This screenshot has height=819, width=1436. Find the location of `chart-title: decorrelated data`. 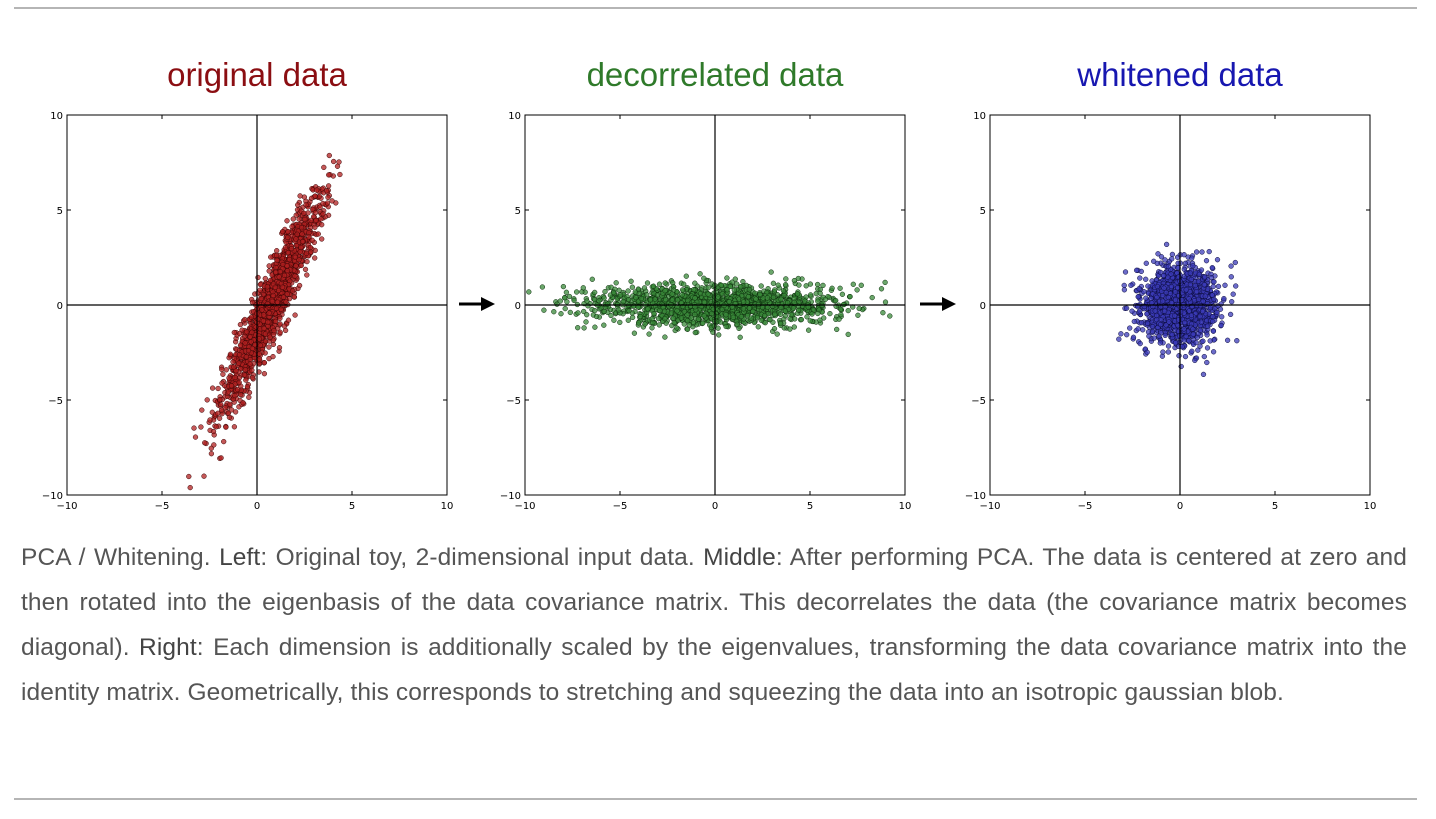

chart-title: decorrelated data is located at coordinates (715, 74).